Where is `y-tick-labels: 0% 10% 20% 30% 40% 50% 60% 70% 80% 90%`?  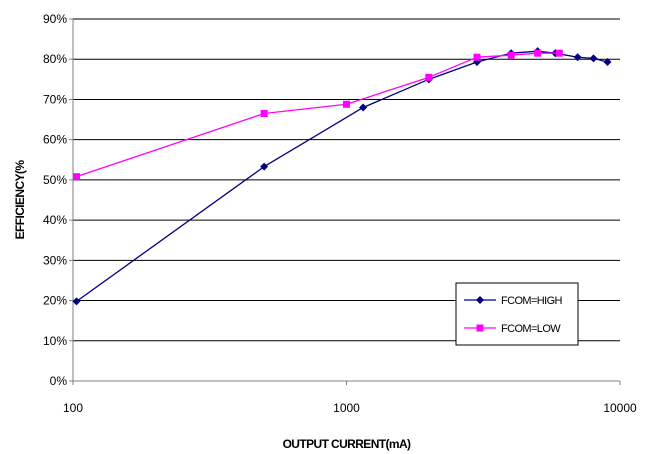 y-tick-labels: 0% 10% 20% 30% 40% 50% 60% 70% 80% 90% is located at coordinates (58, 200).